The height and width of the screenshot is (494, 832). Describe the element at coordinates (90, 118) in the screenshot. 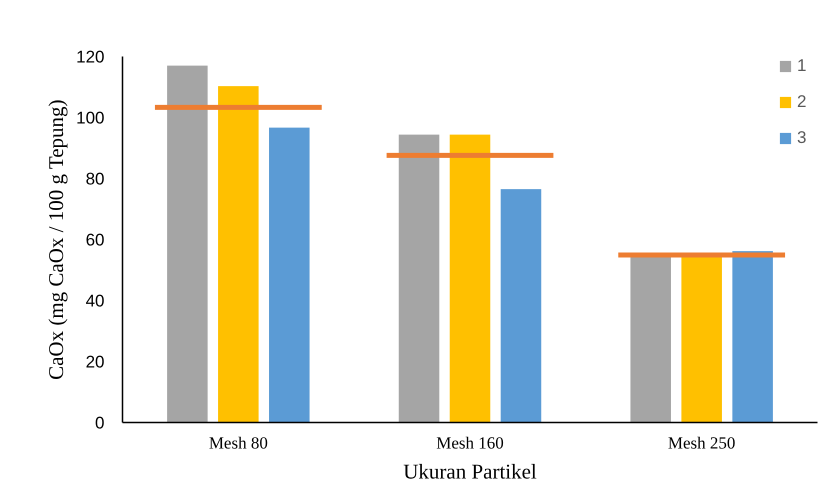

I see `y-tick-label: 100` at that location.